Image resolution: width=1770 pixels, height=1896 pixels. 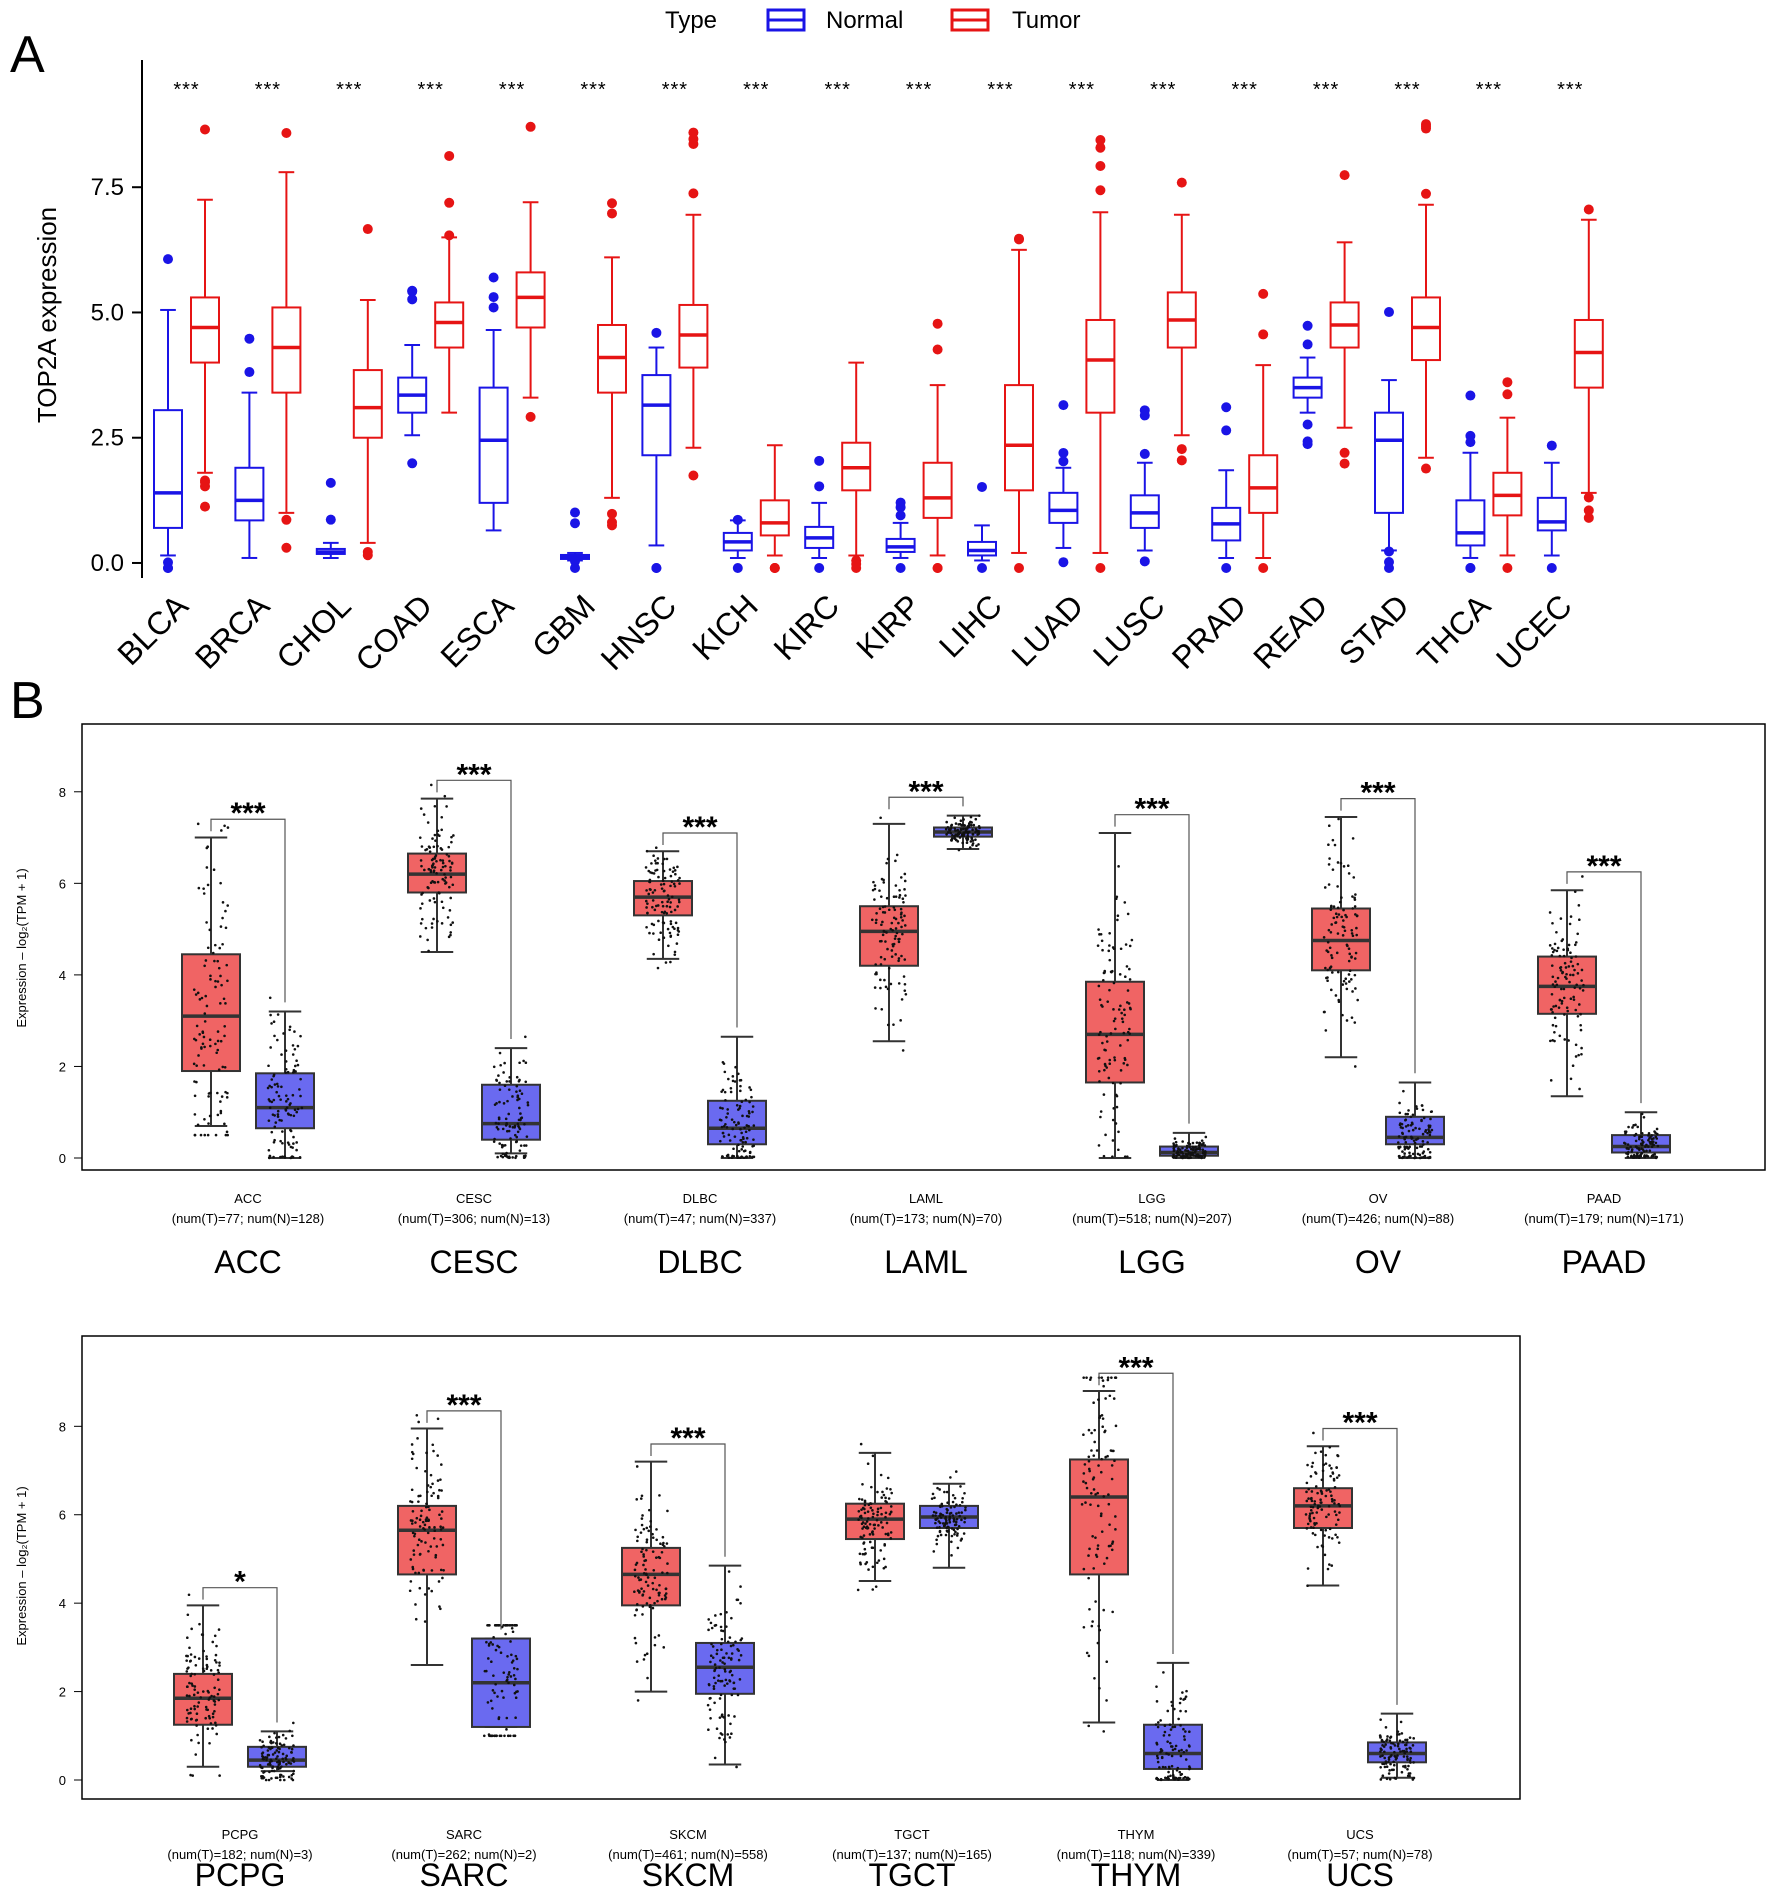 I want to click on panel-b-bottom-y-tick-label: 8, so click(x=62, y=1426).